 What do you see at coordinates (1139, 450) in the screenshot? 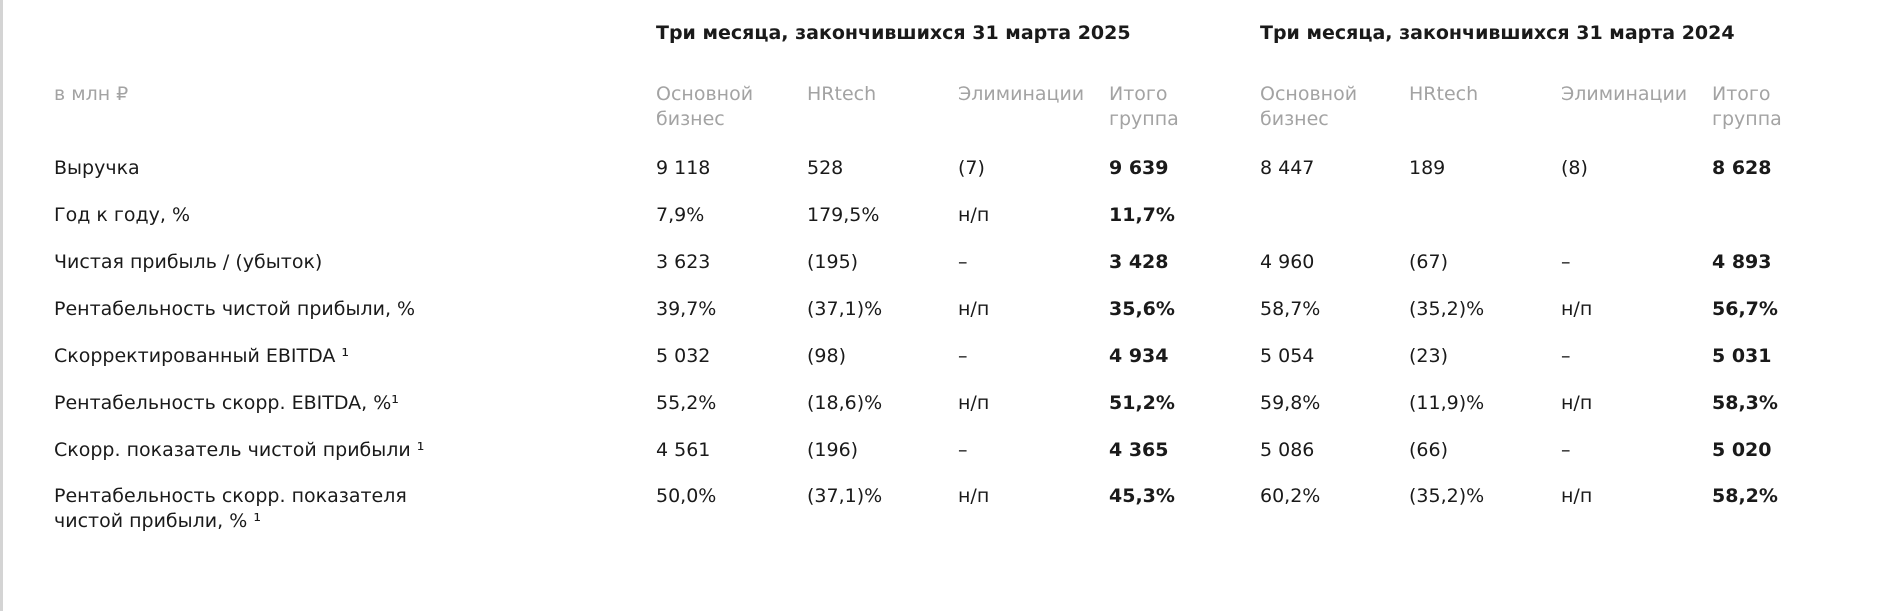
I see `cell: 4 365` at bounding box center [1139, 450].